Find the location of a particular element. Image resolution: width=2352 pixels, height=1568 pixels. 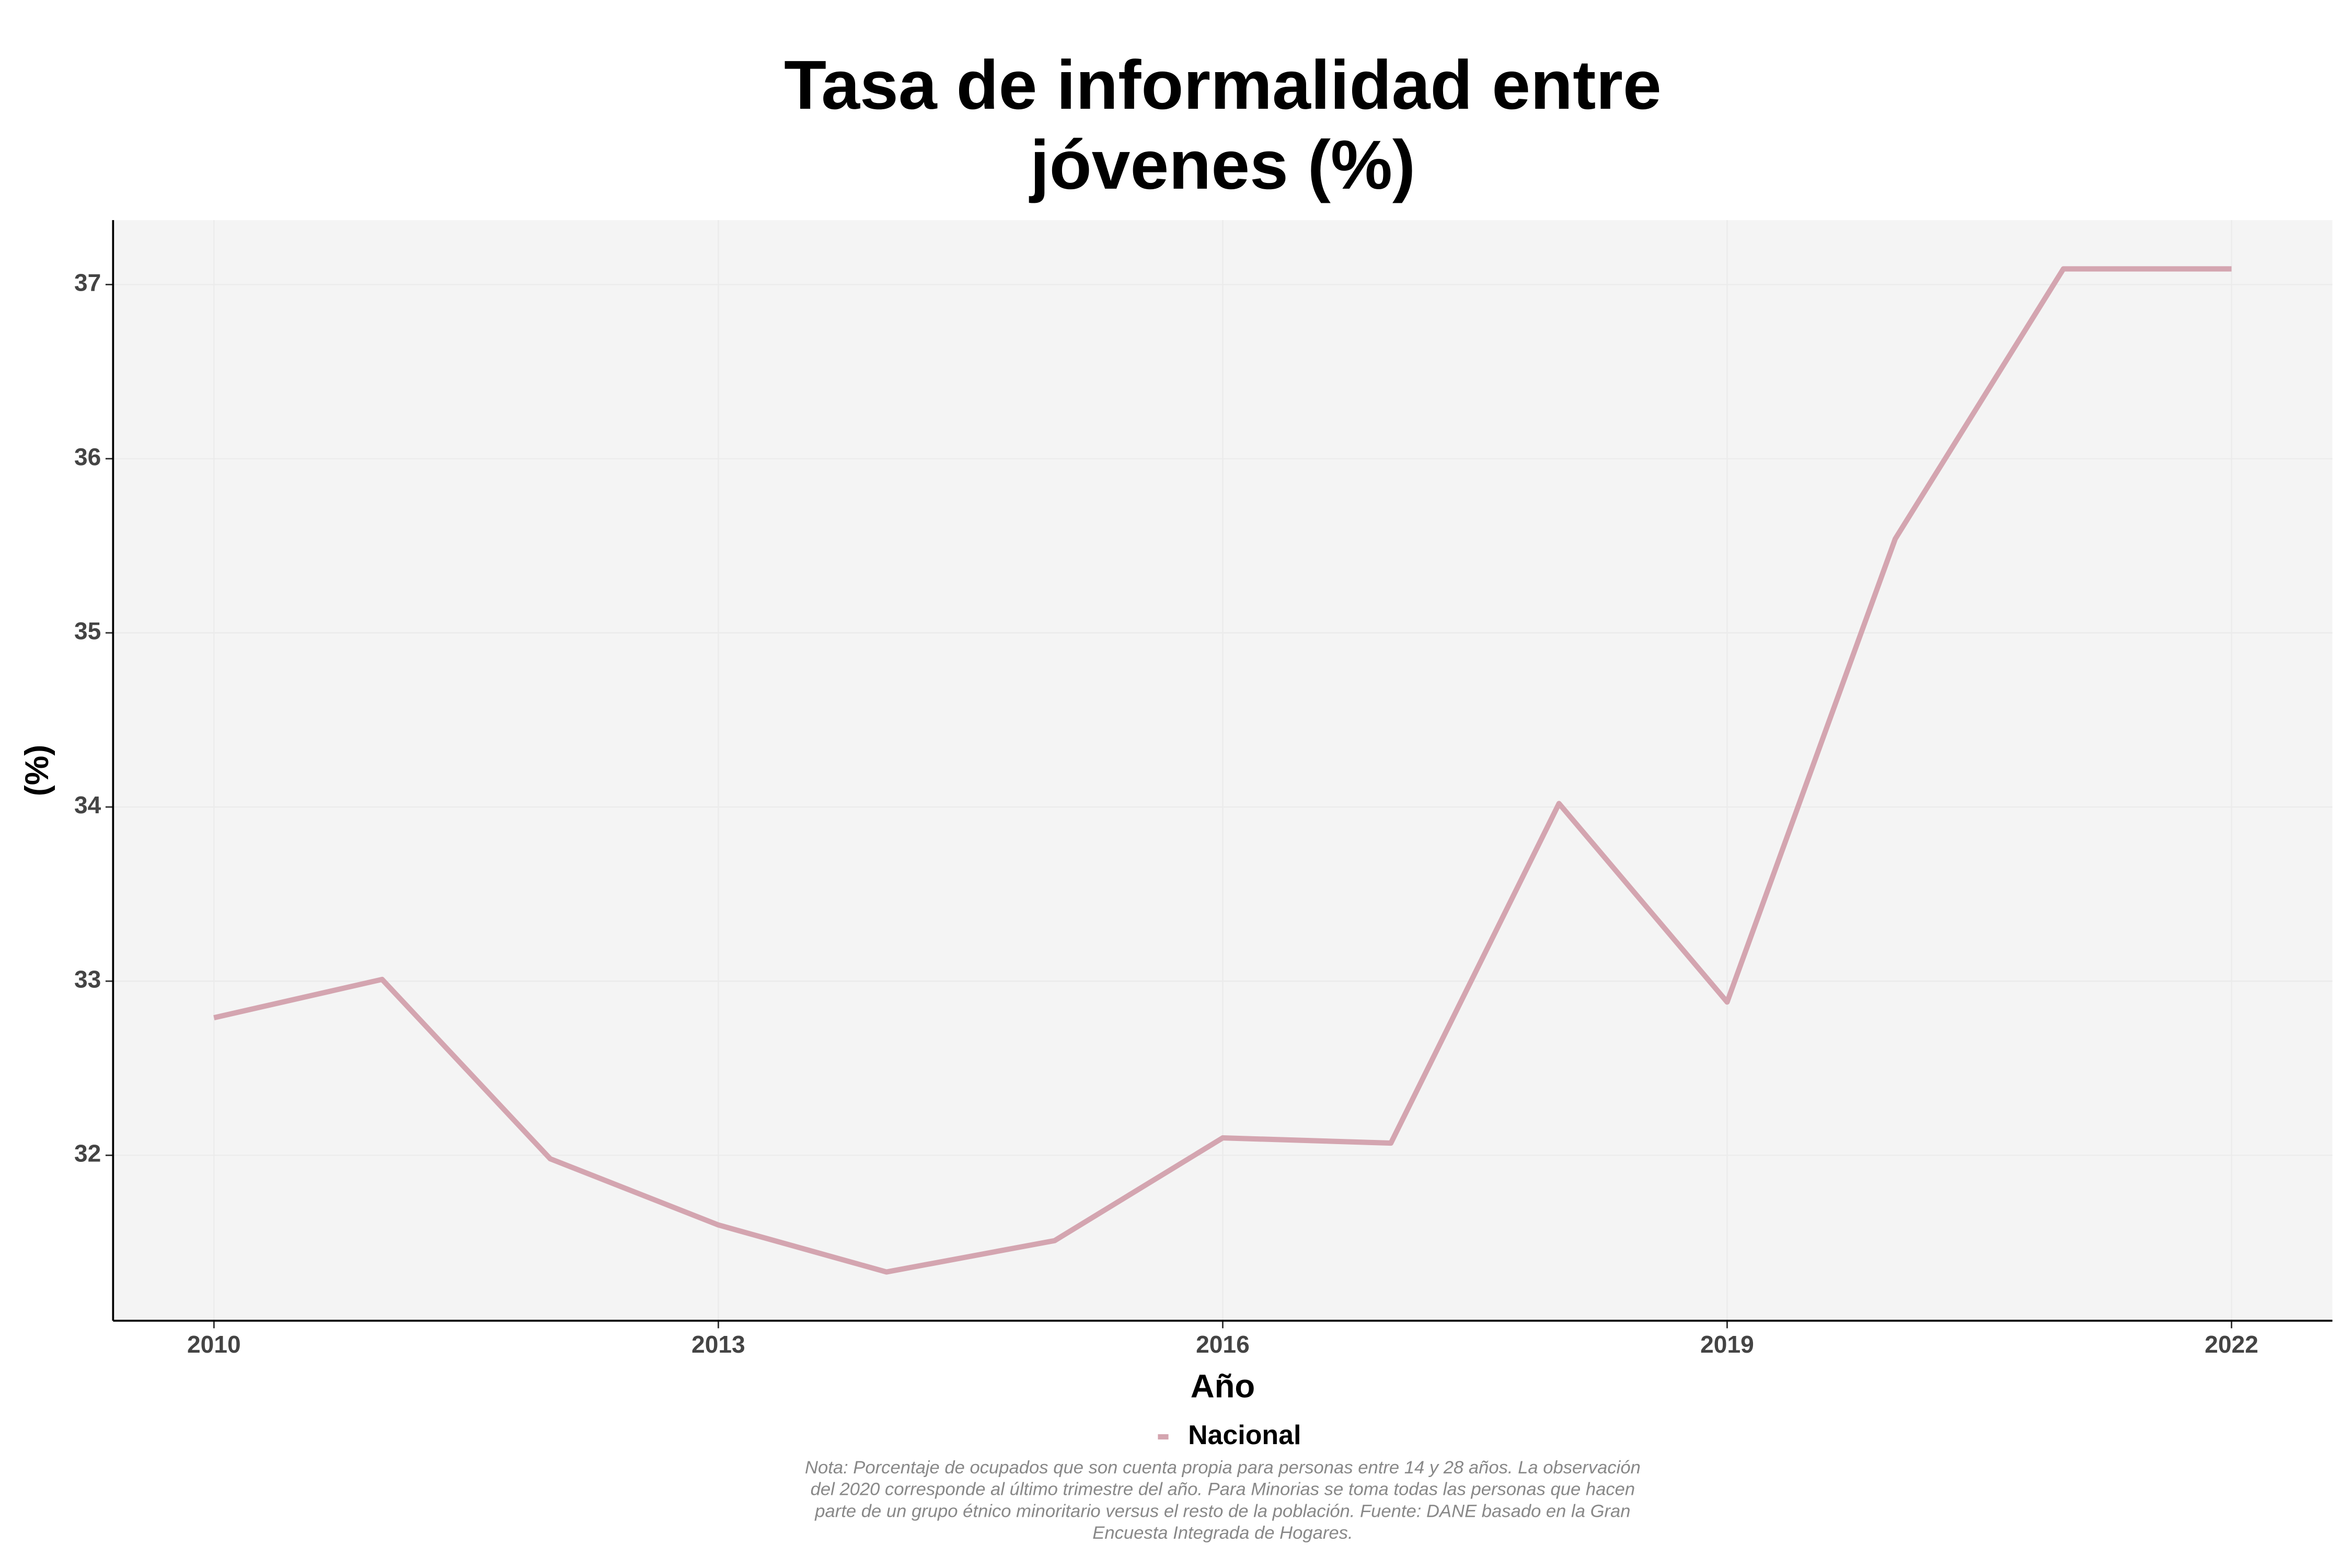

y-tick-label: 33 is located at coordinates (87, 979).